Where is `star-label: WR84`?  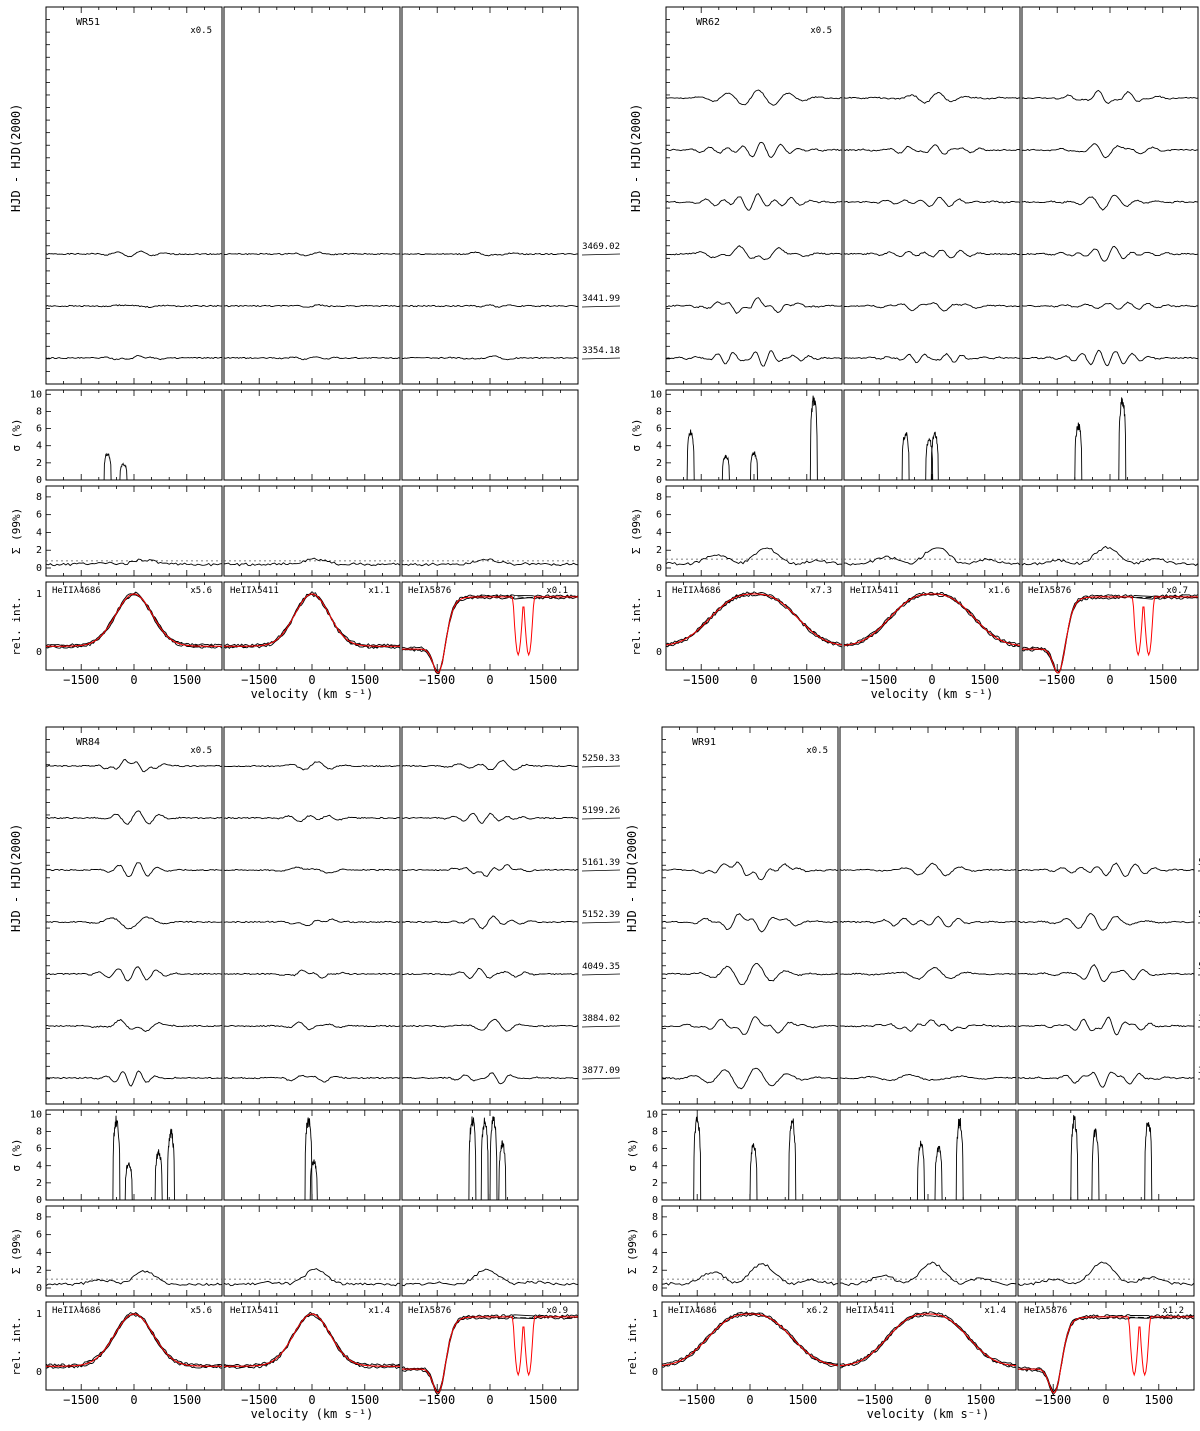
star-label: WR84 is located at coordinates (88, 742).